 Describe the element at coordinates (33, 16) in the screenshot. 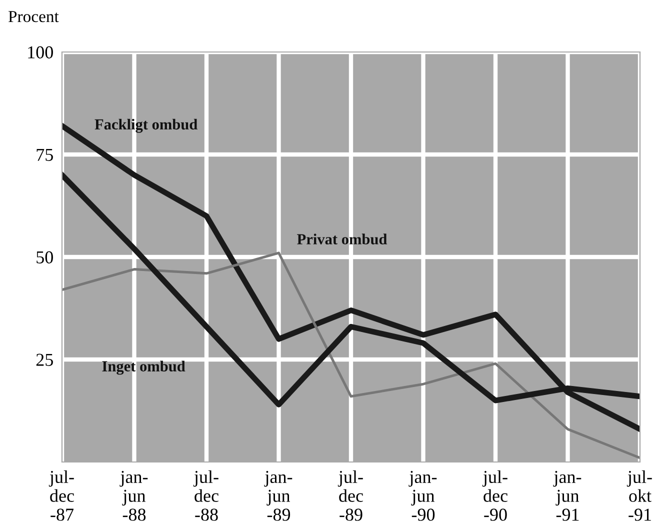

I see `y-axis-title: Procent` at that location.